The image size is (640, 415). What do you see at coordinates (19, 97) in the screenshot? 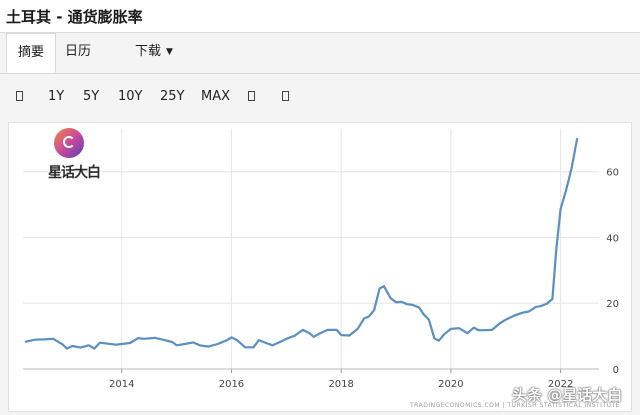
I see `calendar-icon` at bounding box center [19, 97].